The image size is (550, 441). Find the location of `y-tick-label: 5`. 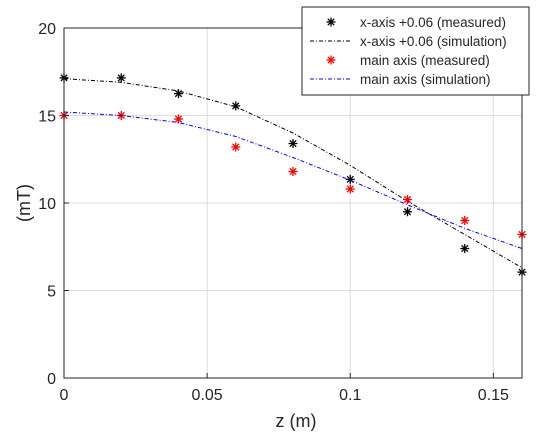

y-tick-label: 5 is located at coordinates (51, 292).